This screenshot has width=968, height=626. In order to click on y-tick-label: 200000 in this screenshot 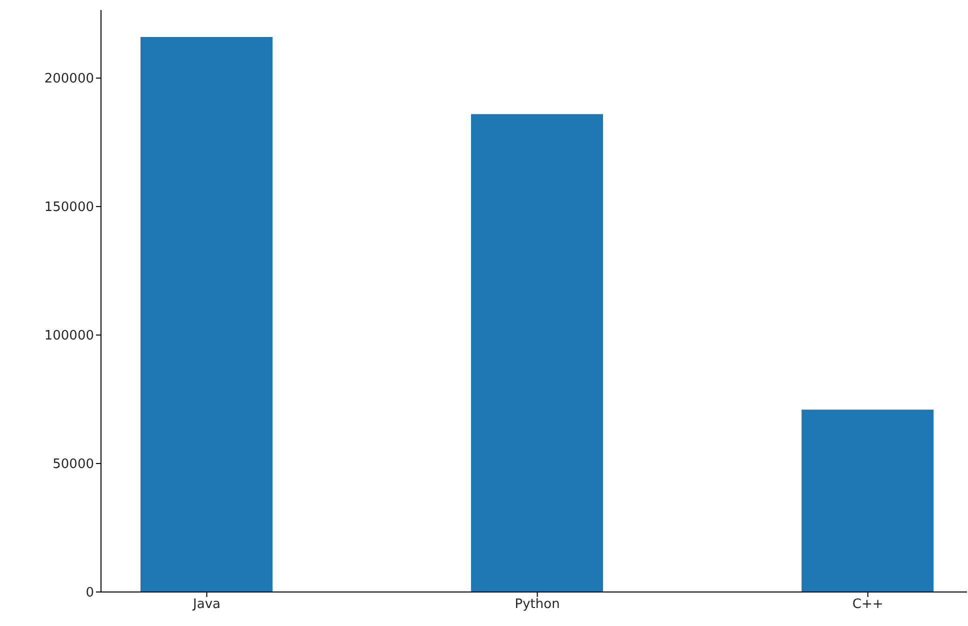, I will do `click(69, 79)`.